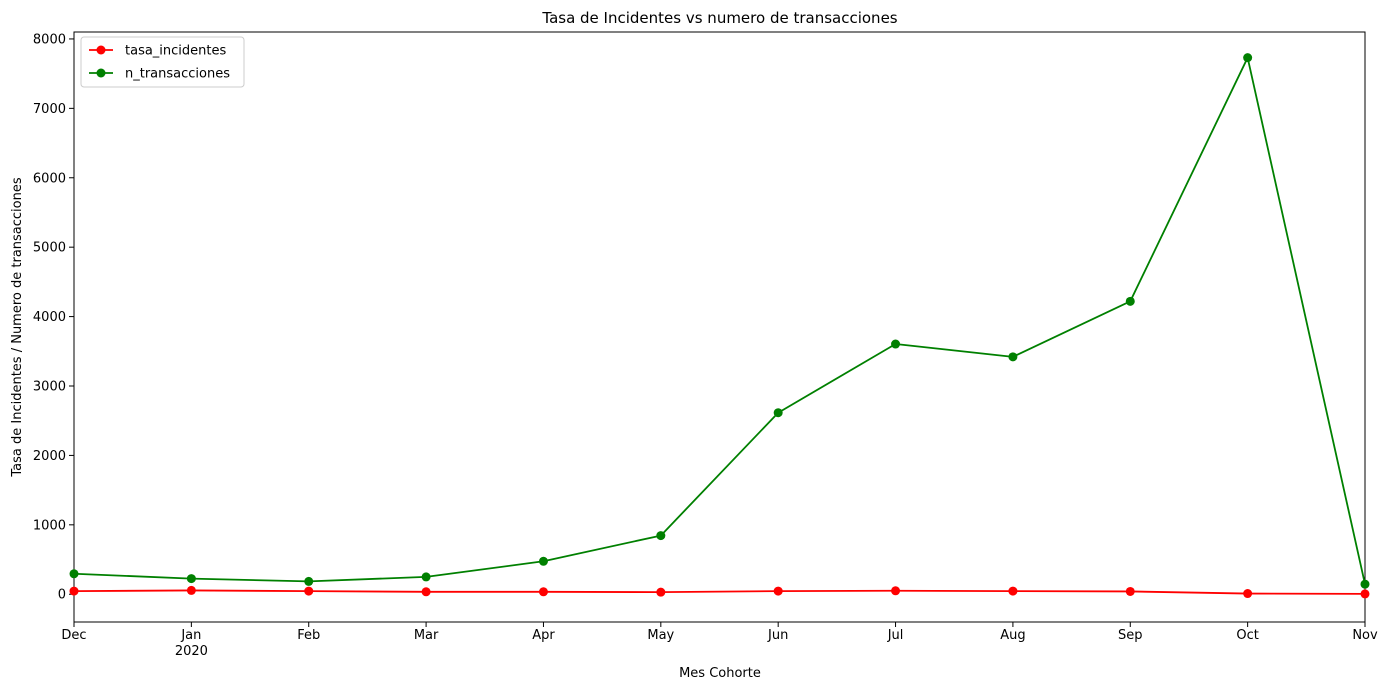 Image resolution: width=1389 pixels, height=690 pixels. Describe the element at coordinates (1247, 635) in the screenshot. I see `x-tick-label: Oct` at that location.